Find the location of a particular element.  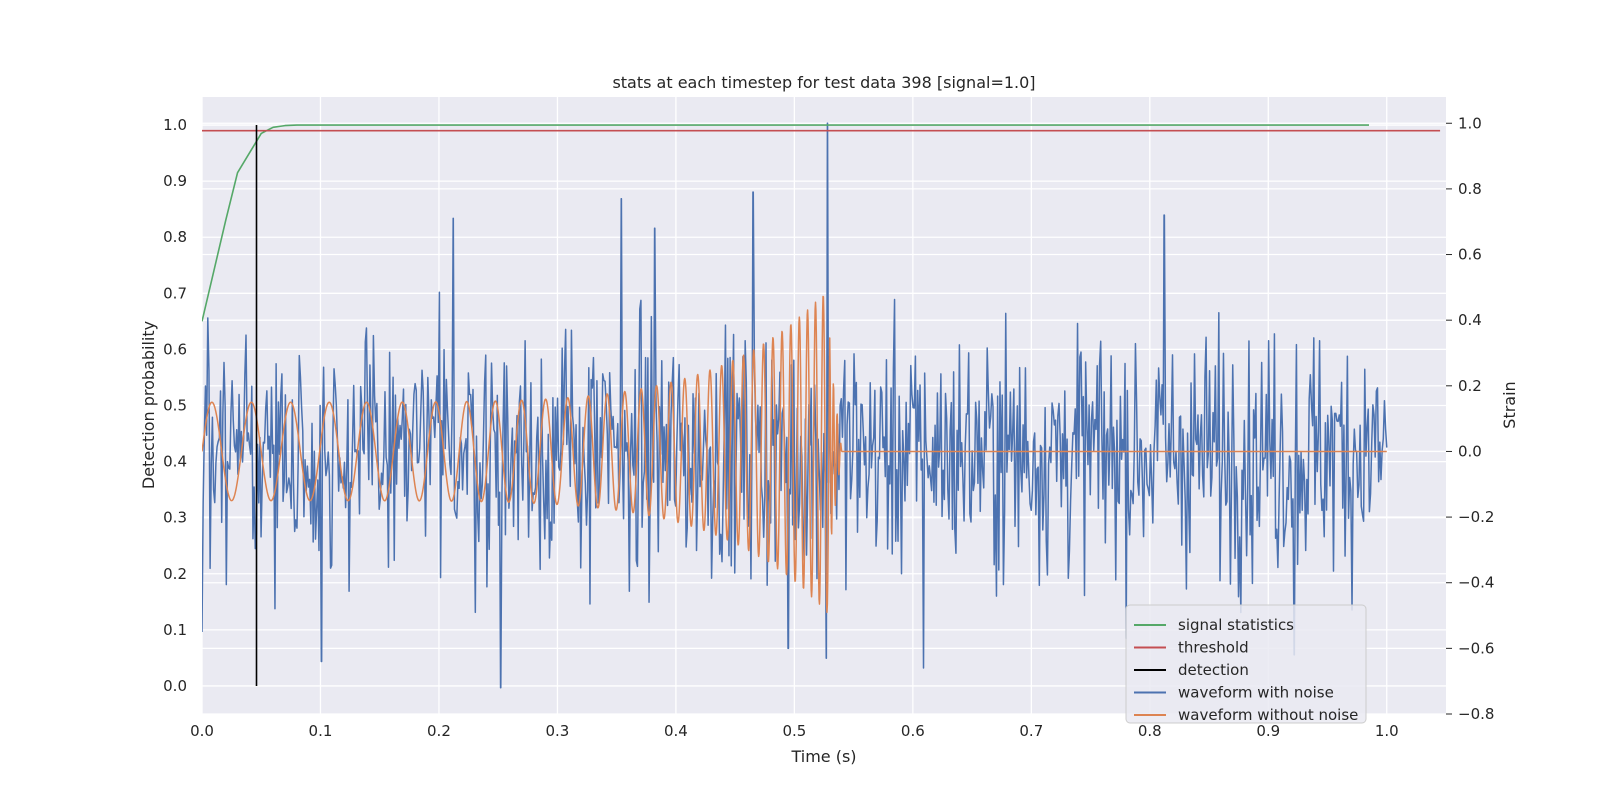

y2-tick-label: −0.6 is located at coordinates (1476, 648).